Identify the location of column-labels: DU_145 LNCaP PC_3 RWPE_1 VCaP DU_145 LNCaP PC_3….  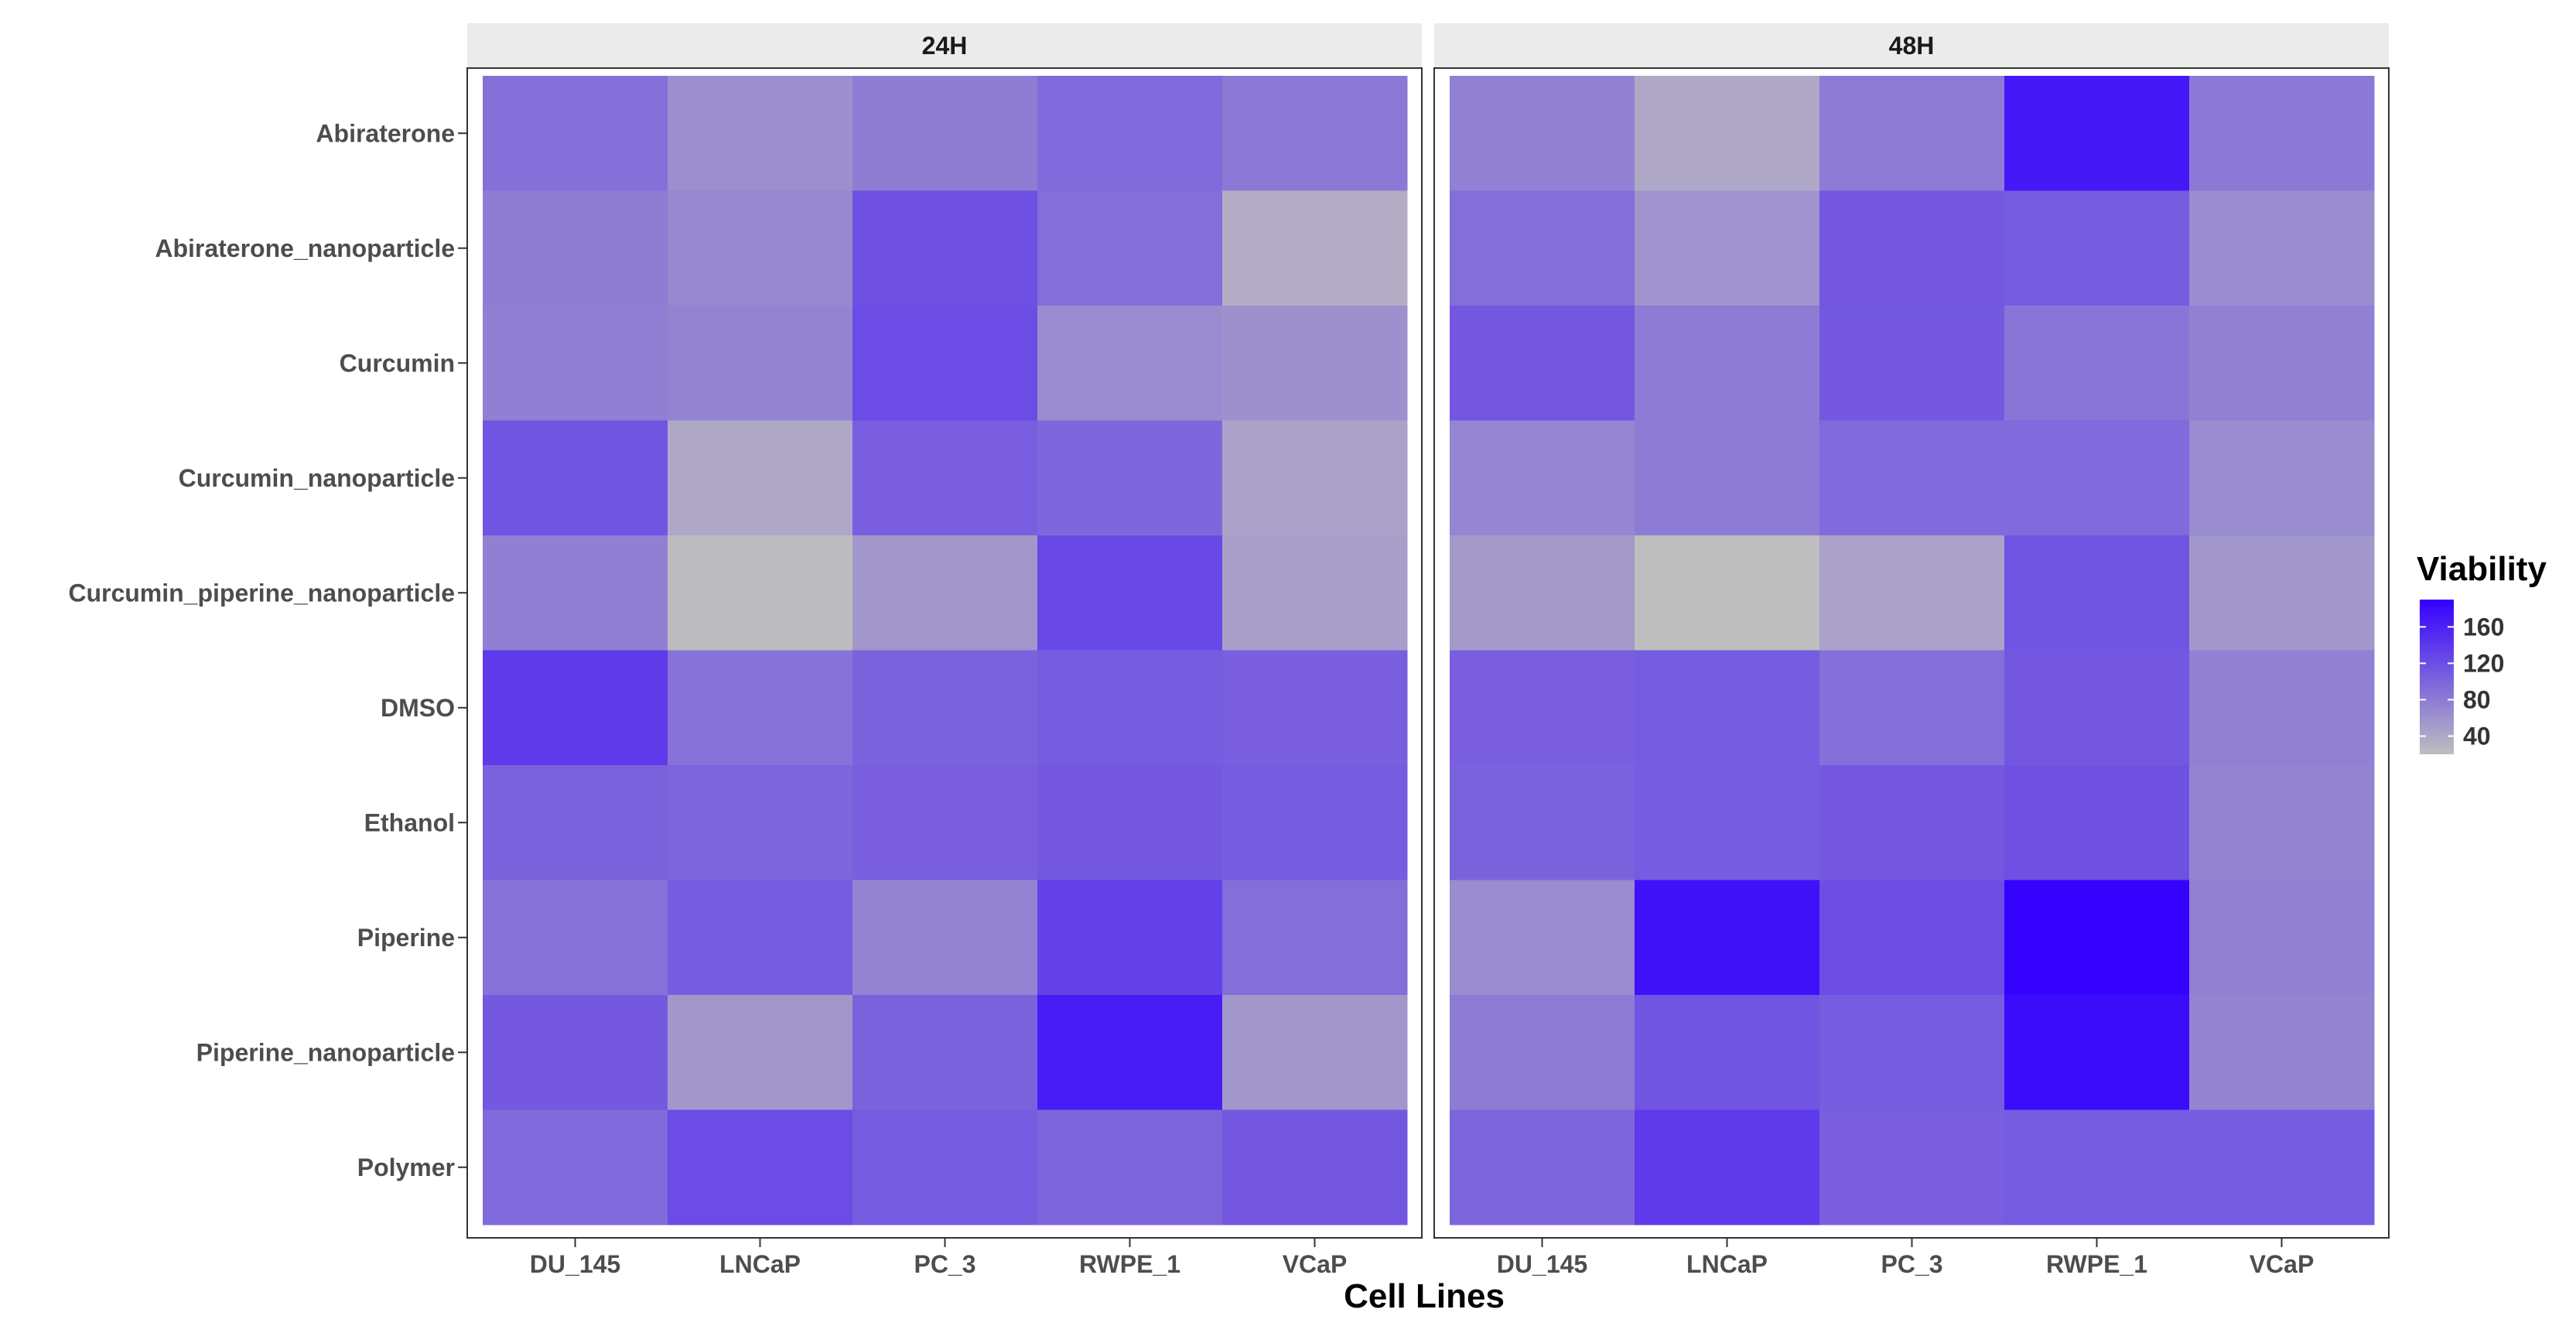
(1422, 1258).